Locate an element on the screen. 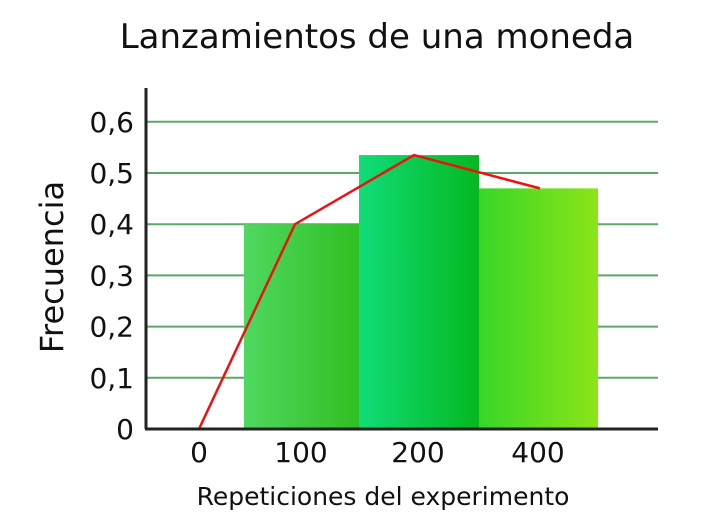 The height and width of the screenshot is (530, 718). x-tick-label: 200 is located at coordinates (417, 452).